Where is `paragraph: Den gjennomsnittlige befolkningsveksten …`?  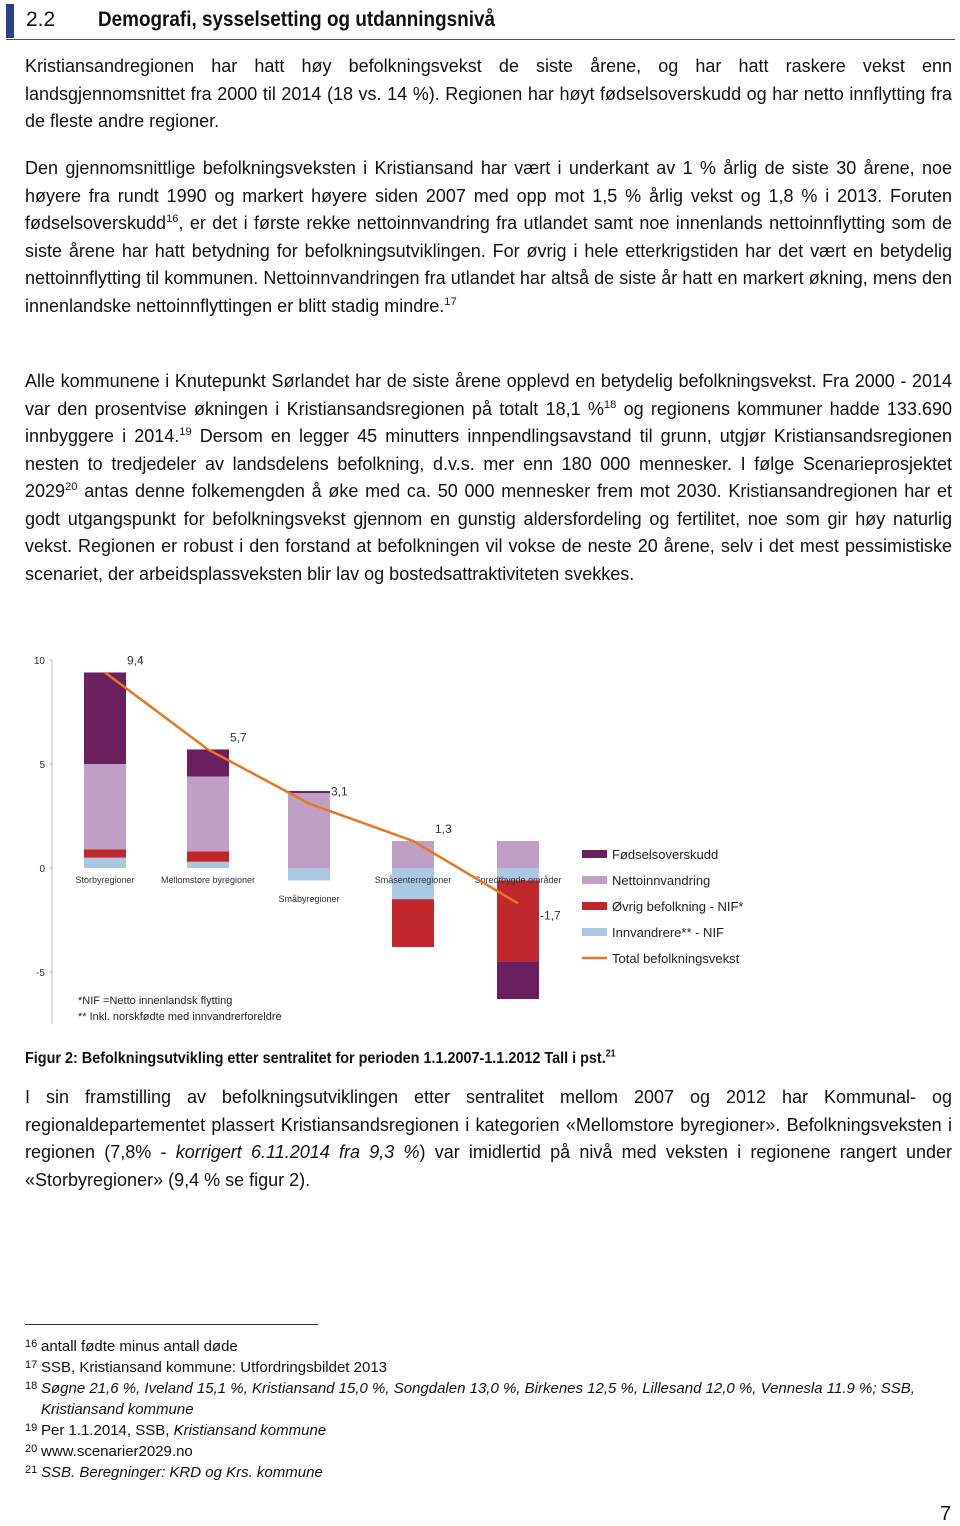 paragraph: Den gjennomsnittlige befolkningsveksten … is located at coordinates (488, 237).